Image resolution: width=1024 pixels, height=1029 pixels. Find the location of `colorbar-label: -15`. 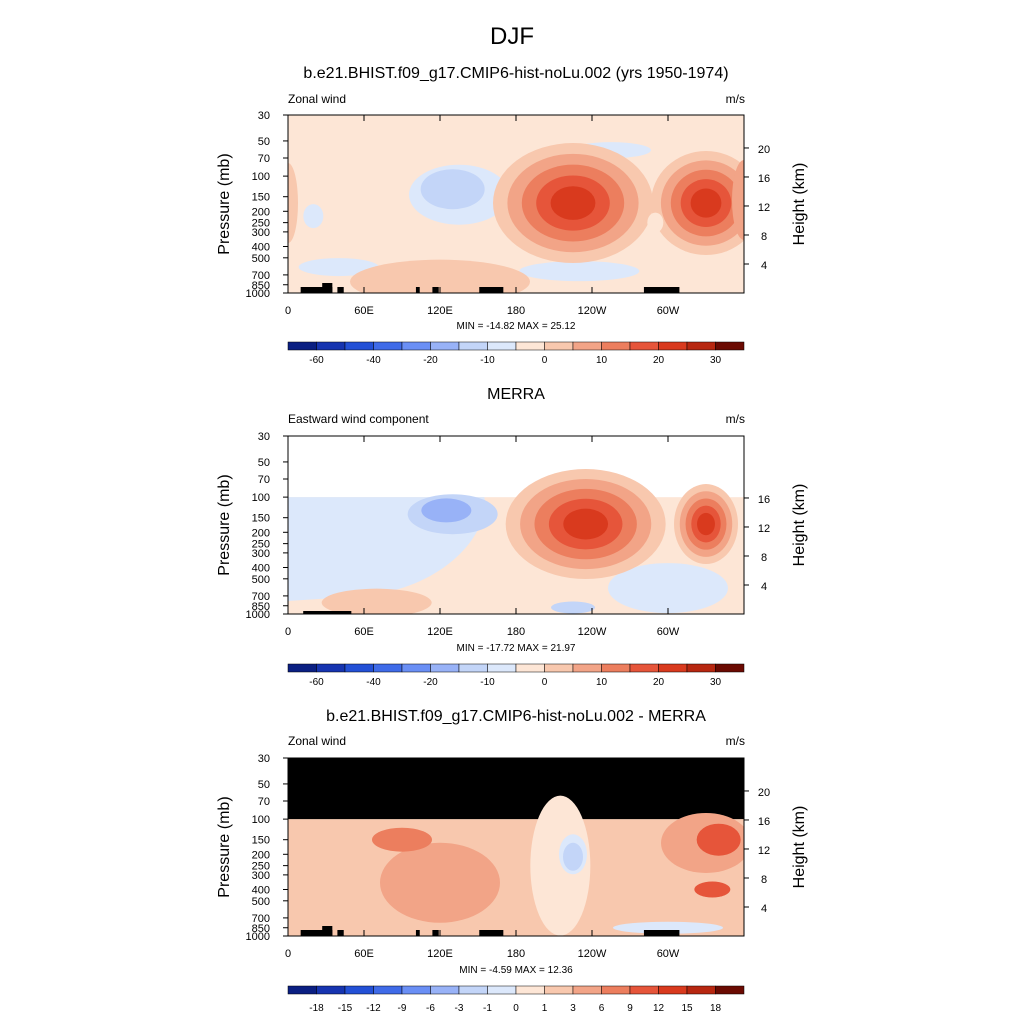

colorbar-label: -15 is located at coordinates (345, 1008).